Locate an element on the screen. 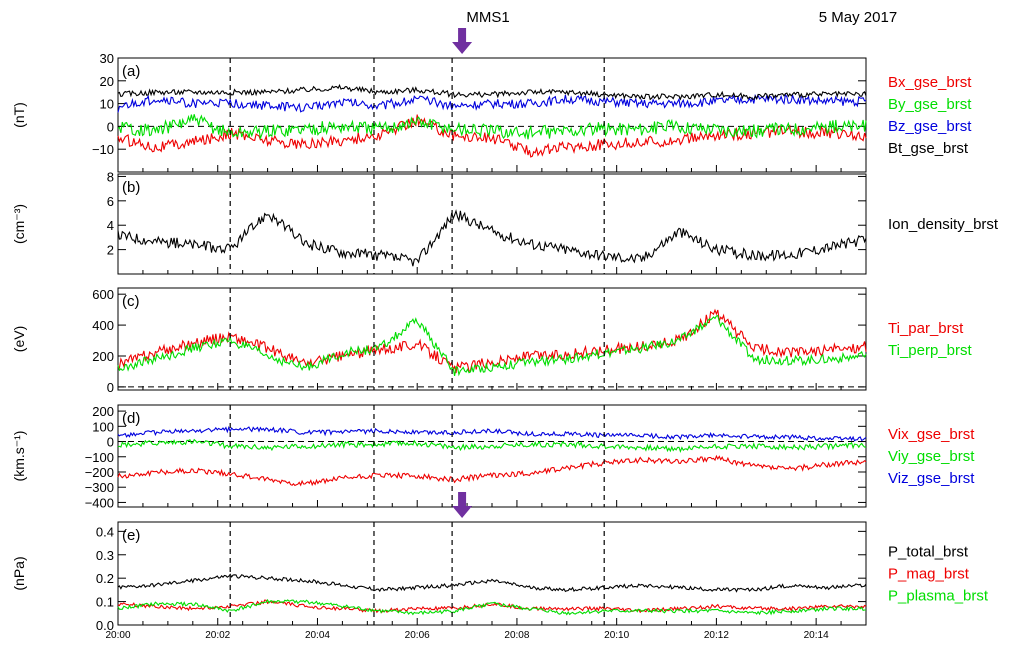 The width and height of the screenshot is (1024, 649). ytick-label: 0.0 is located at coordinates (105, 625).